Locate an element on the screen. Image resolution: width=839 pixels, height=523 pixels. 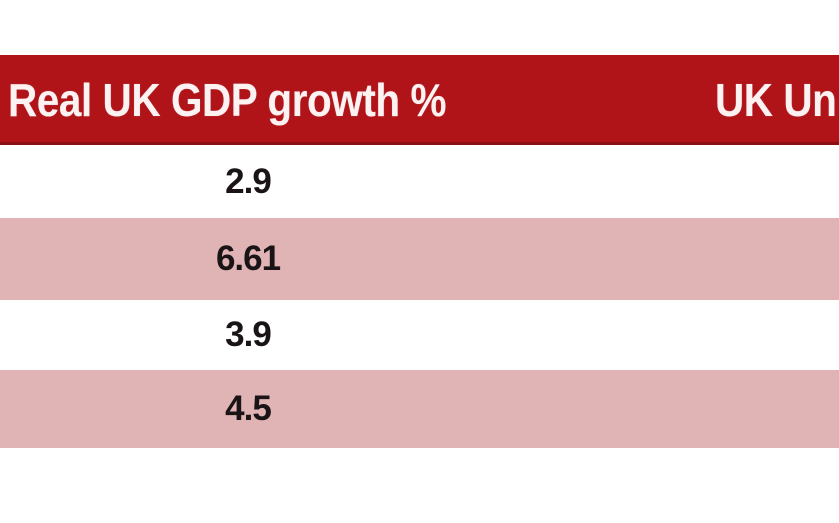
top-margin is located at coordinates (419, 27).